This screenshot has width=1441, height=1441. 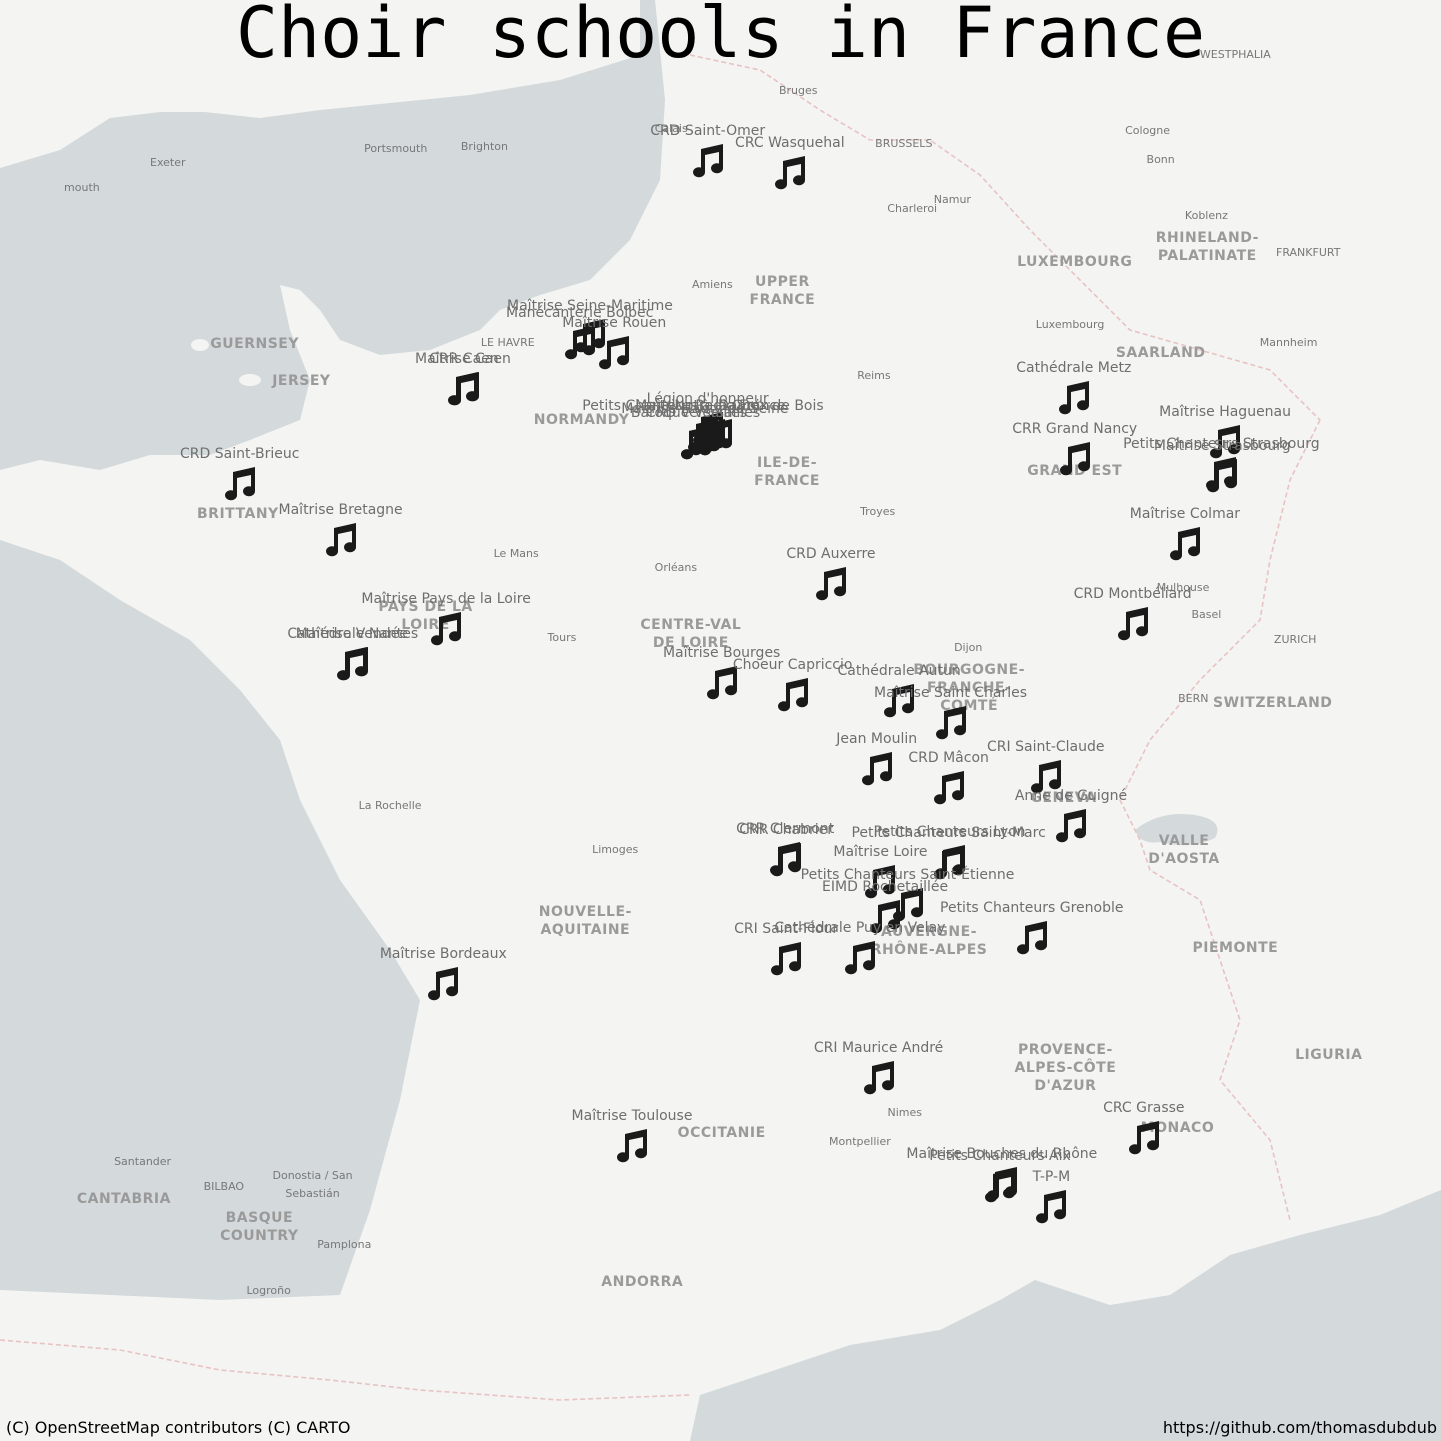 I want to click on city-label: Calais, so click(x=671, y=129).